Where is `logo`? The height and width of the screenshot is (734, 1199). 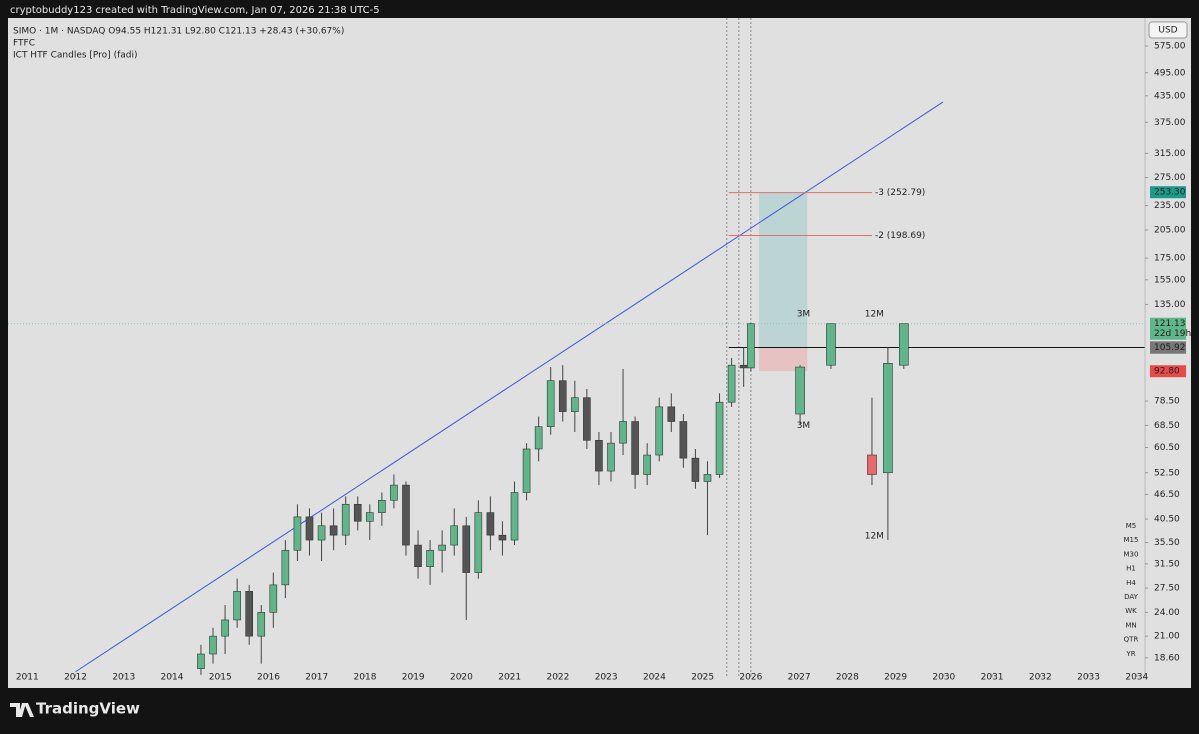 logo is located at coordinates (22, 710).